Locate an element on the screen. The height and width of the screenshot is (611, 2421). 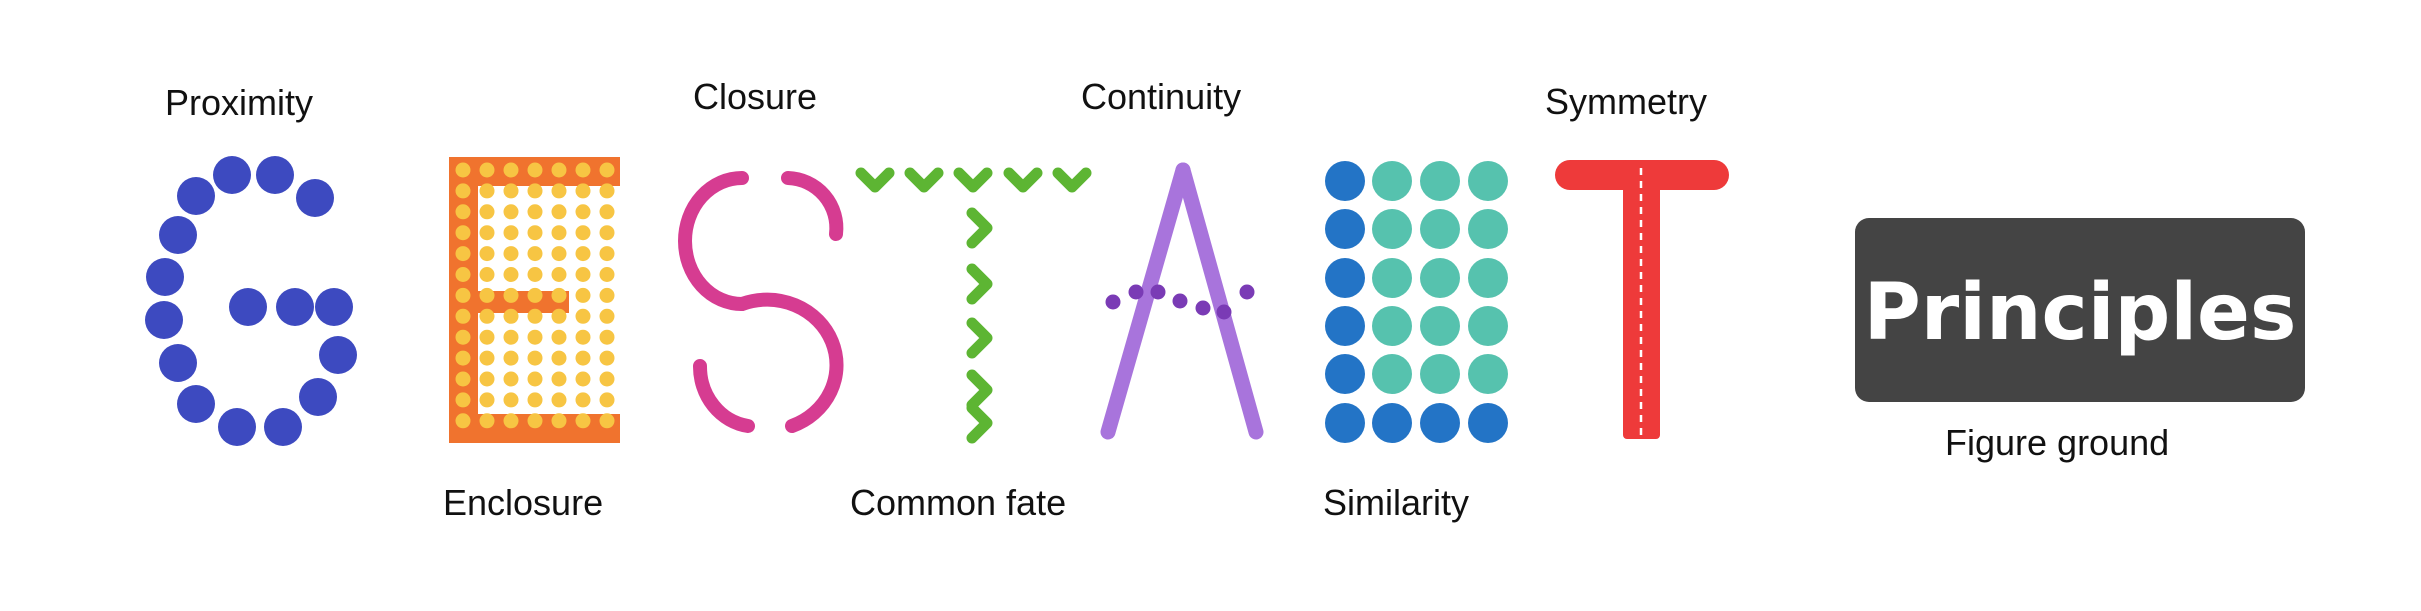
s-closure-bottom-right-arc is located at coordinates (789, 362).